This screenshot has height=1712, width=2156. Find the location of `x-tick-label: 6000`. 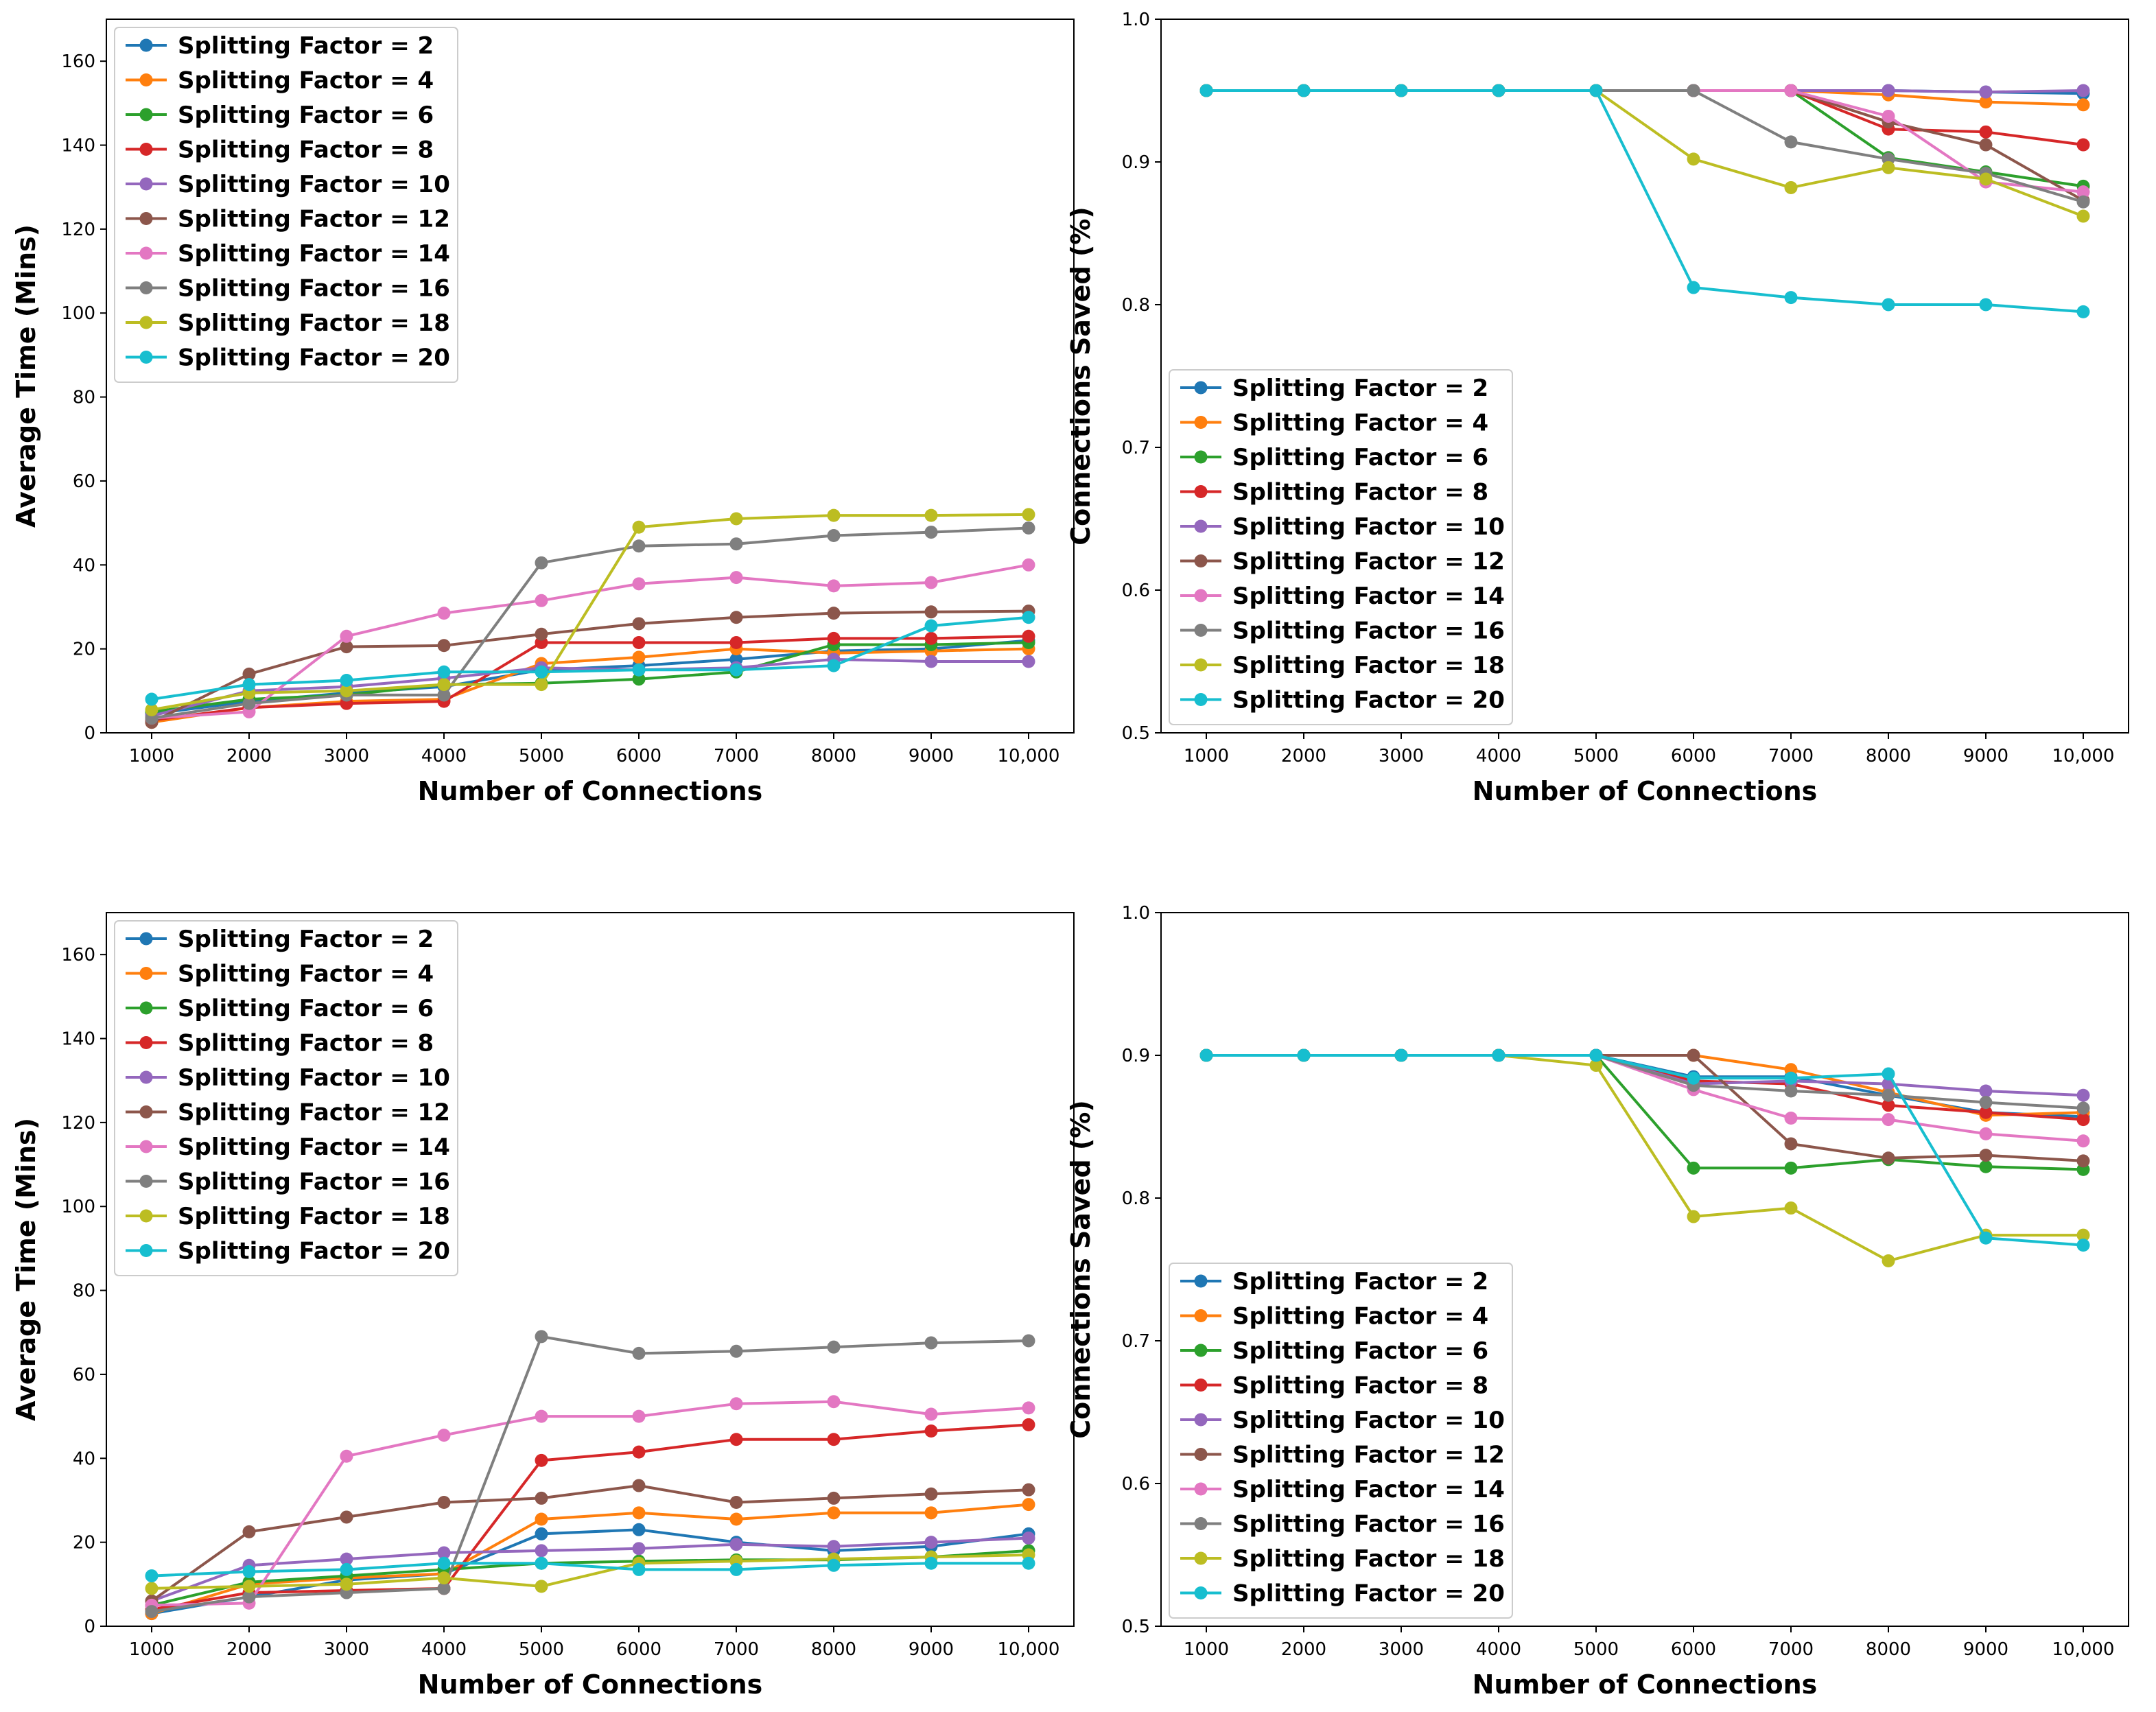

x-tick-label: 6000 is located at coordinates (1693, 756).